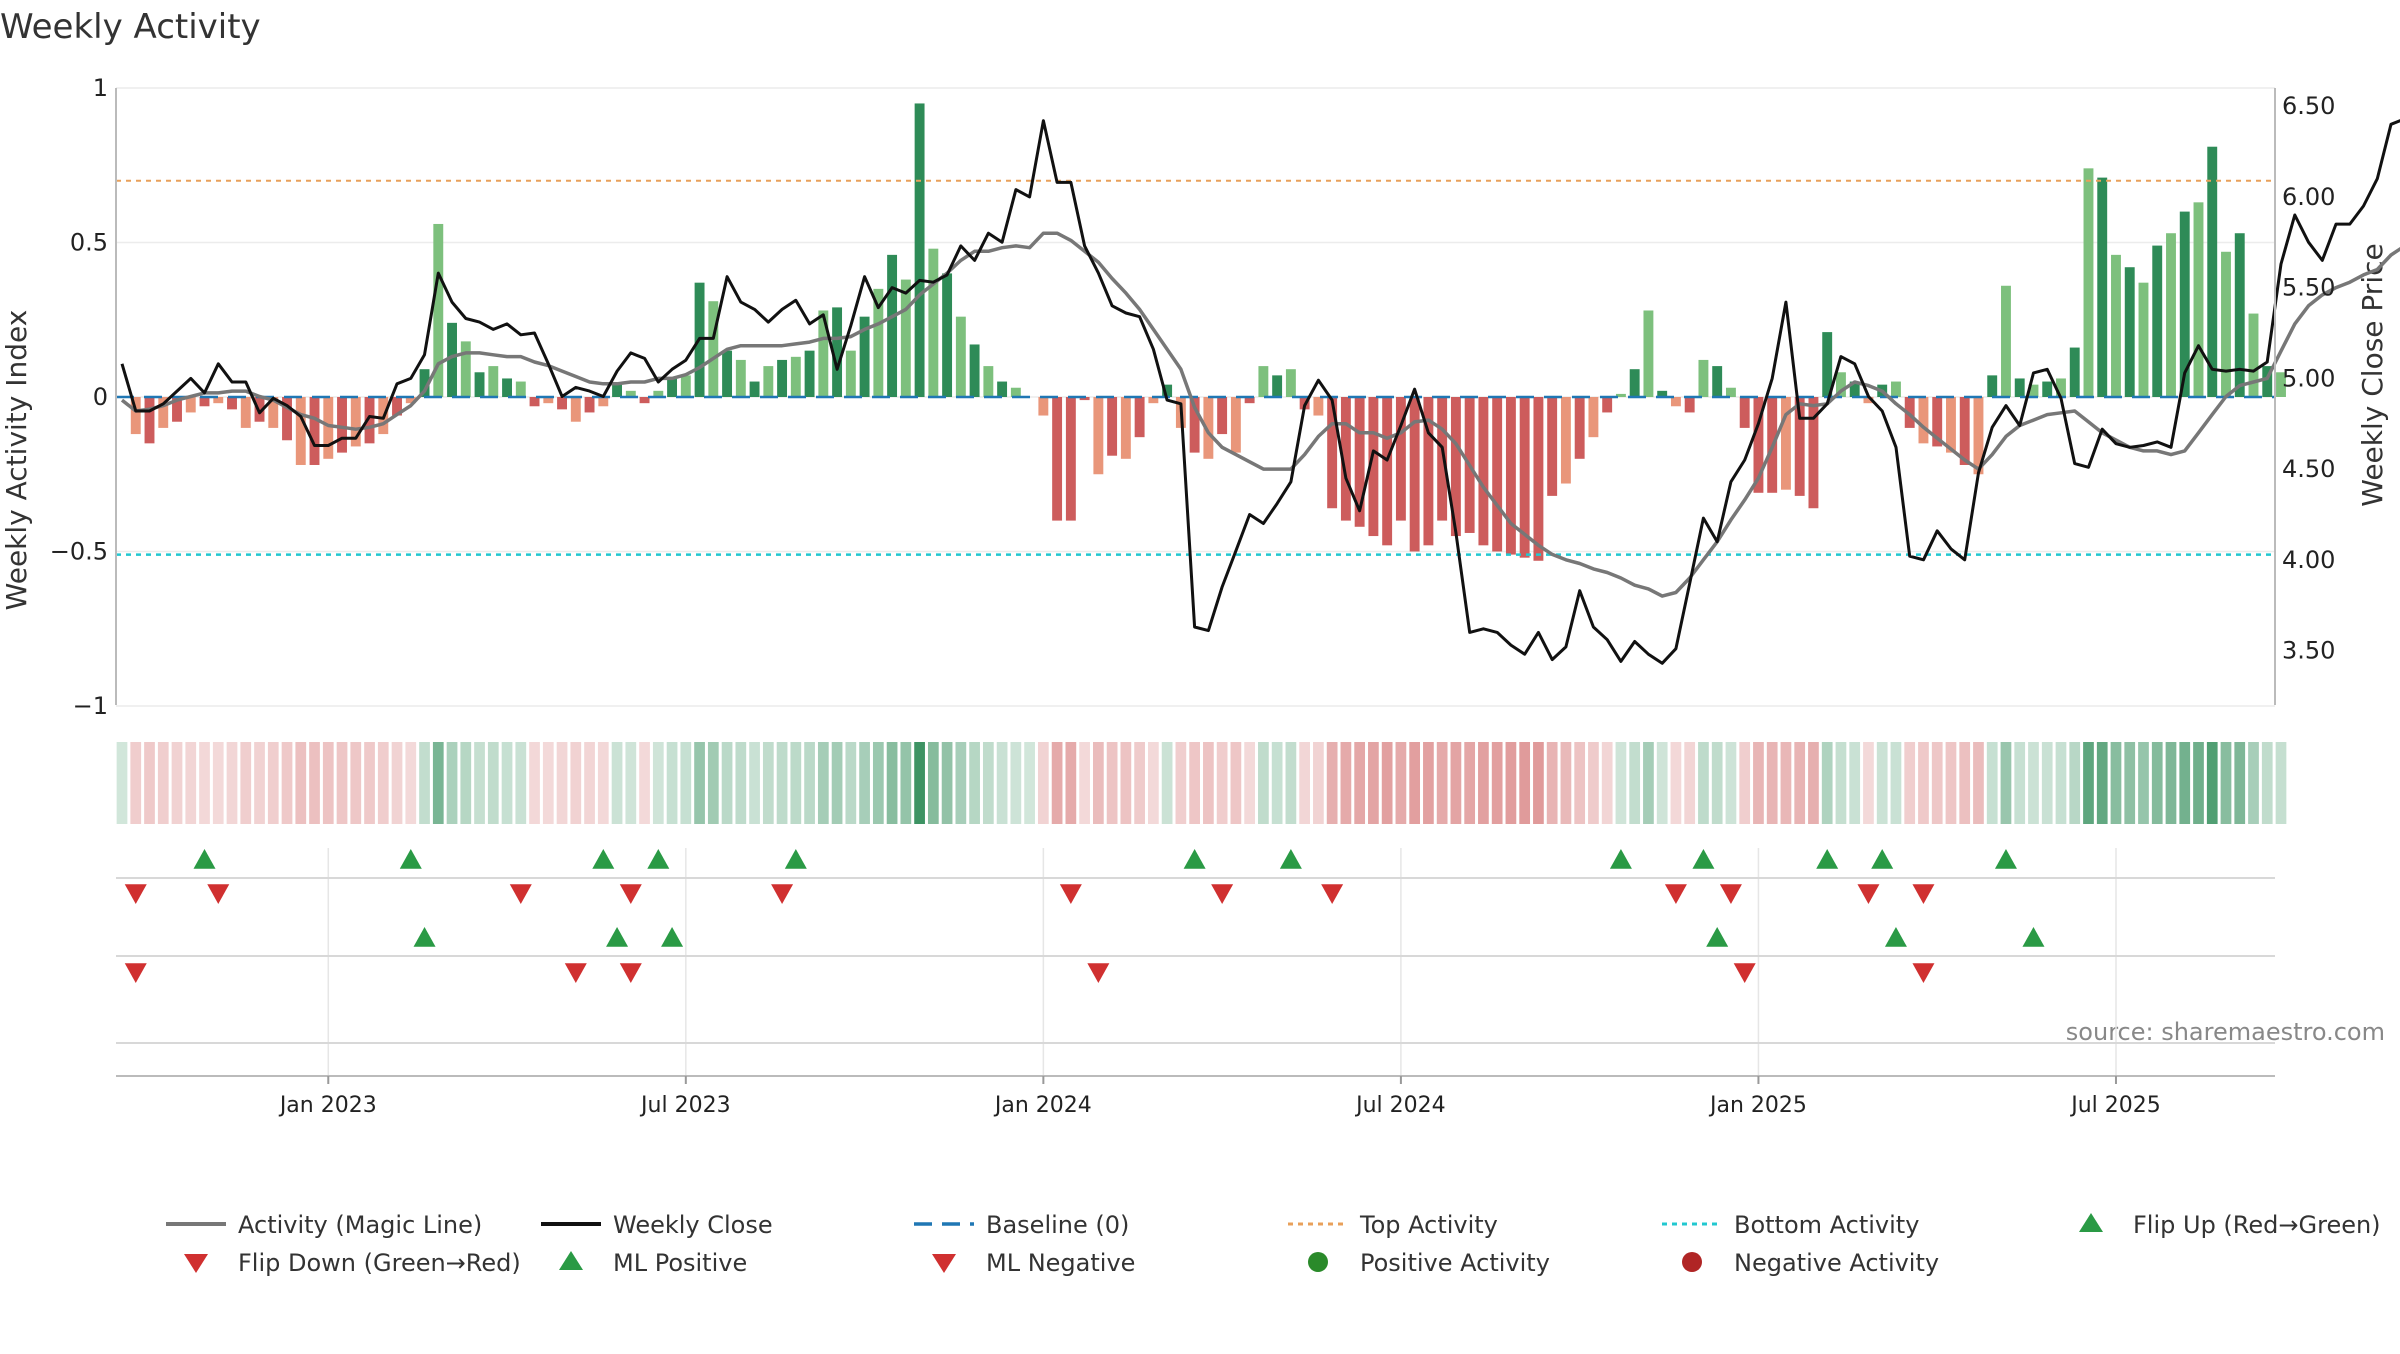 The width and height of the screenshot is (2400, 1354). Describe the element at coordinates (2308, 378) in the screenshot. I see `right-tick-label: 5.00` at that location.